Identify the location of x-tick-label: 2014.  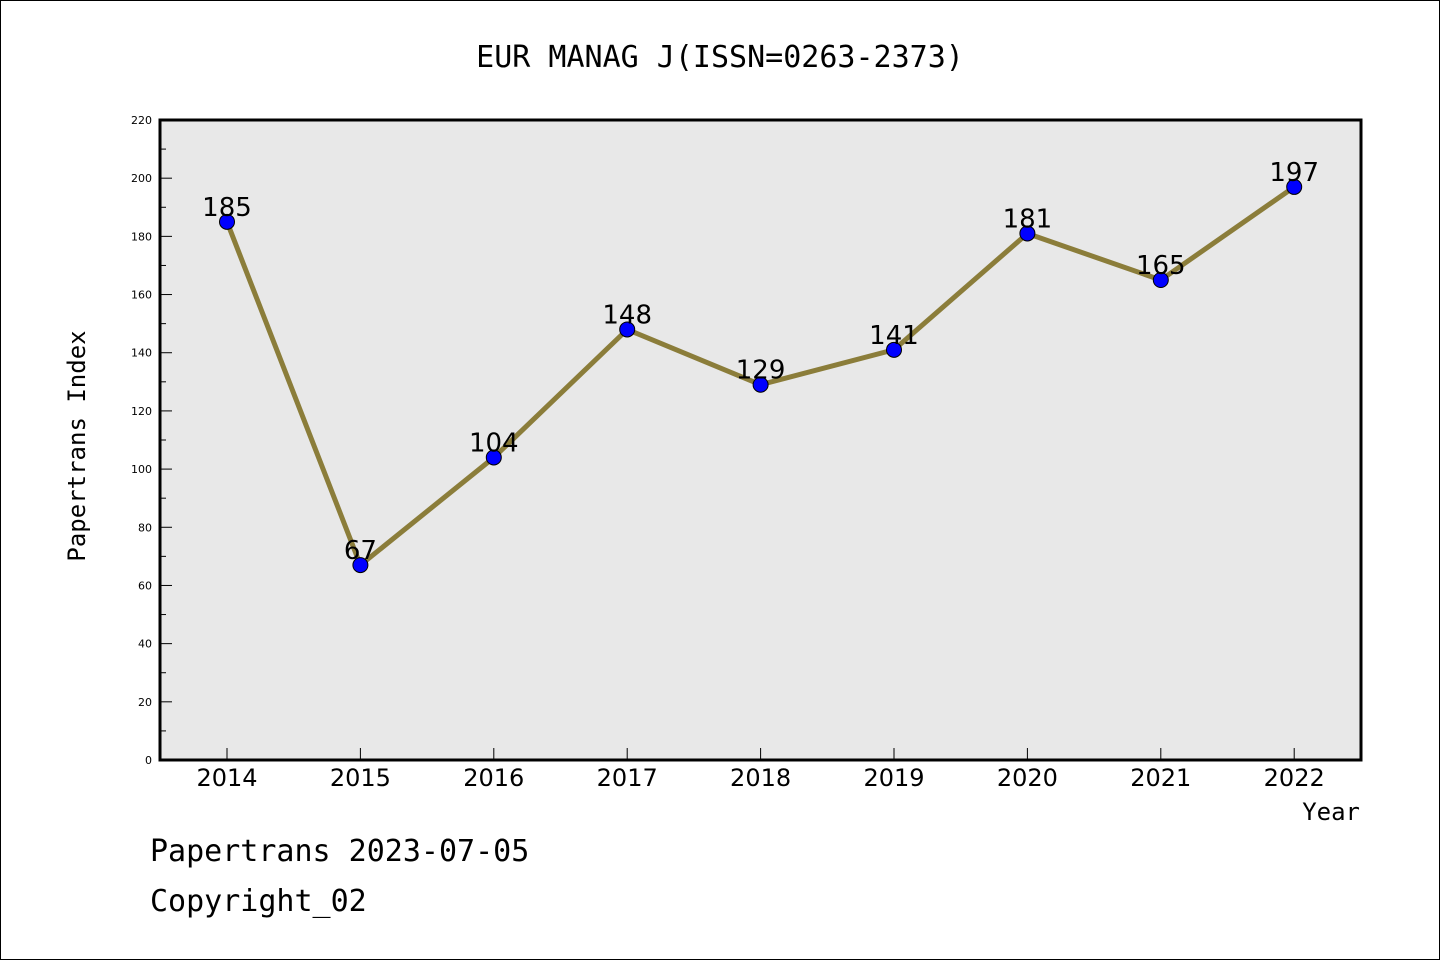
(226, 778).